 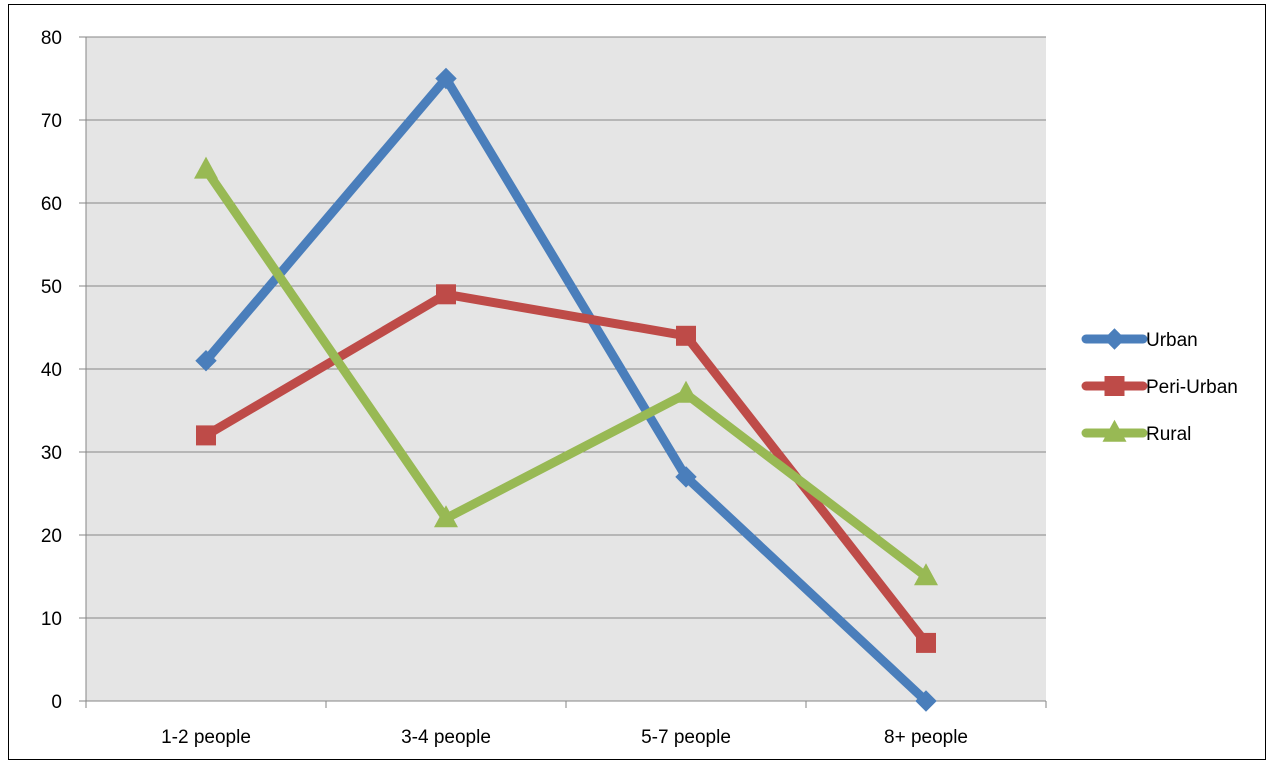 I want to click on y-axis-tick-labels: 0 10 20 30 40 50 60 70 80, so click(x=51, y=370).